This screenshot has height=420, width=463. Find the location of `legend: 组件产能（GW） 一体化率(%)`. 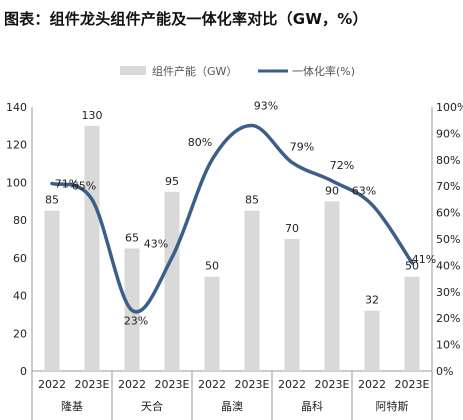

legend: 组件产能（GW） 一体化率(%) is located at coordinates (237, 71).